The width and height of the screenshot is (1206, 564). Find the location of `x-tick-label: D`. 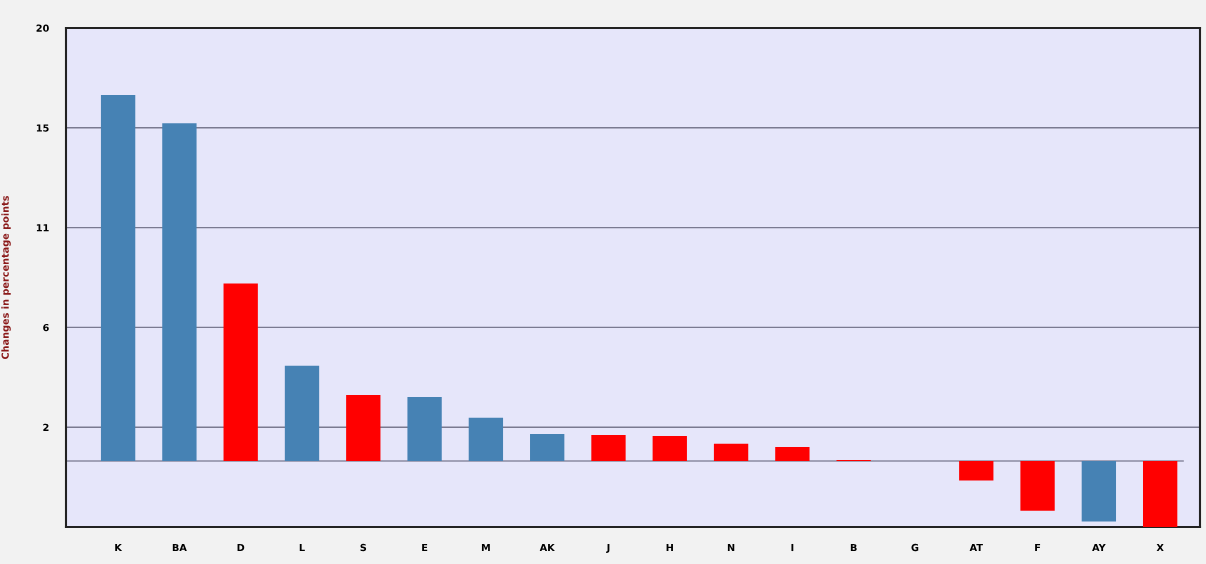

x-tick-label: D is located at coordinates (241, 547).